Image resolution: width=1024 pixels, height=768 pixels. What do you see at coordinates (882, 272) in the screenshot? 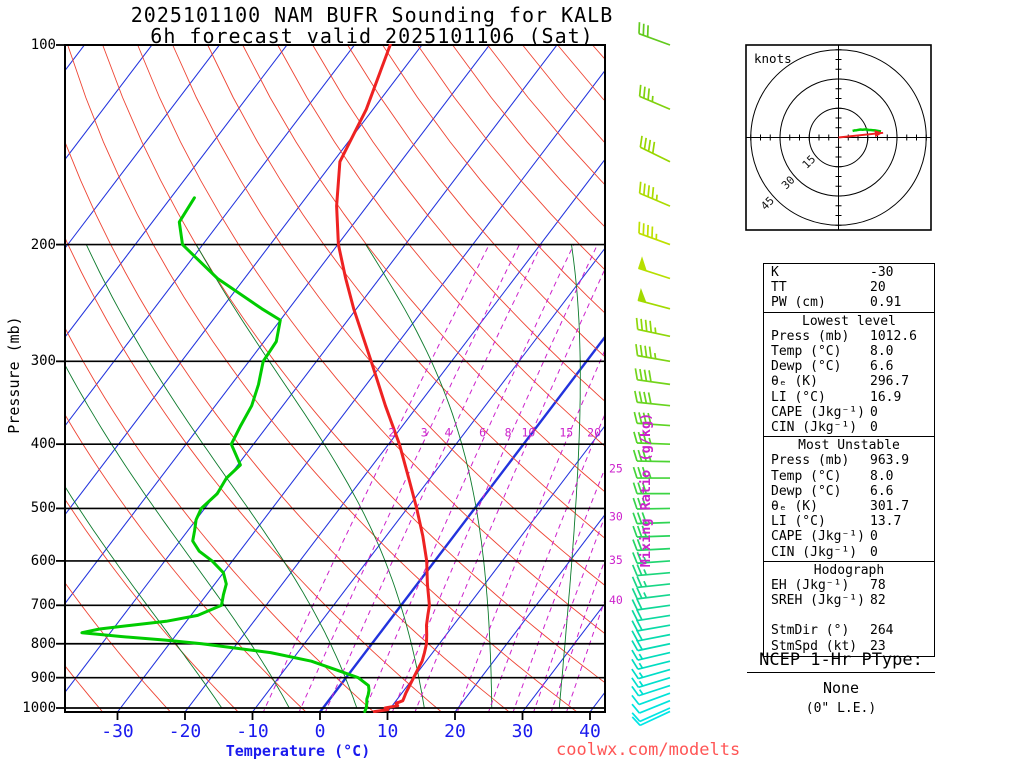
I see `stats-value: -30` at bounding box center [882, 272].